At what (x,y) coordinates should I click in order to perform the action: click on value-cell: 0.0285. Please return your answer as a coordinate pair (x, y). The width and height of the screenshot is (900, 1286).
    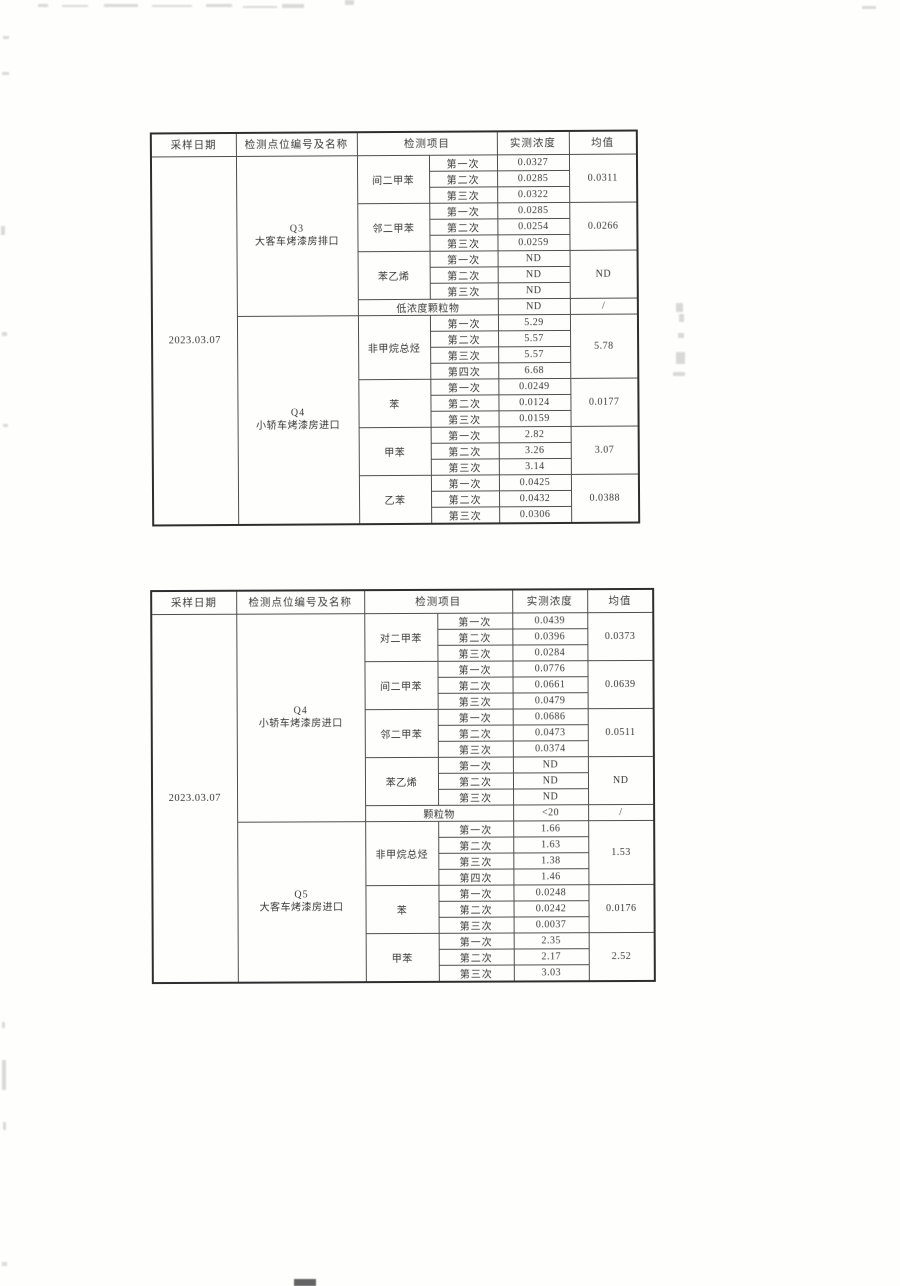
    Looking at the image, I should click on (533, 210).